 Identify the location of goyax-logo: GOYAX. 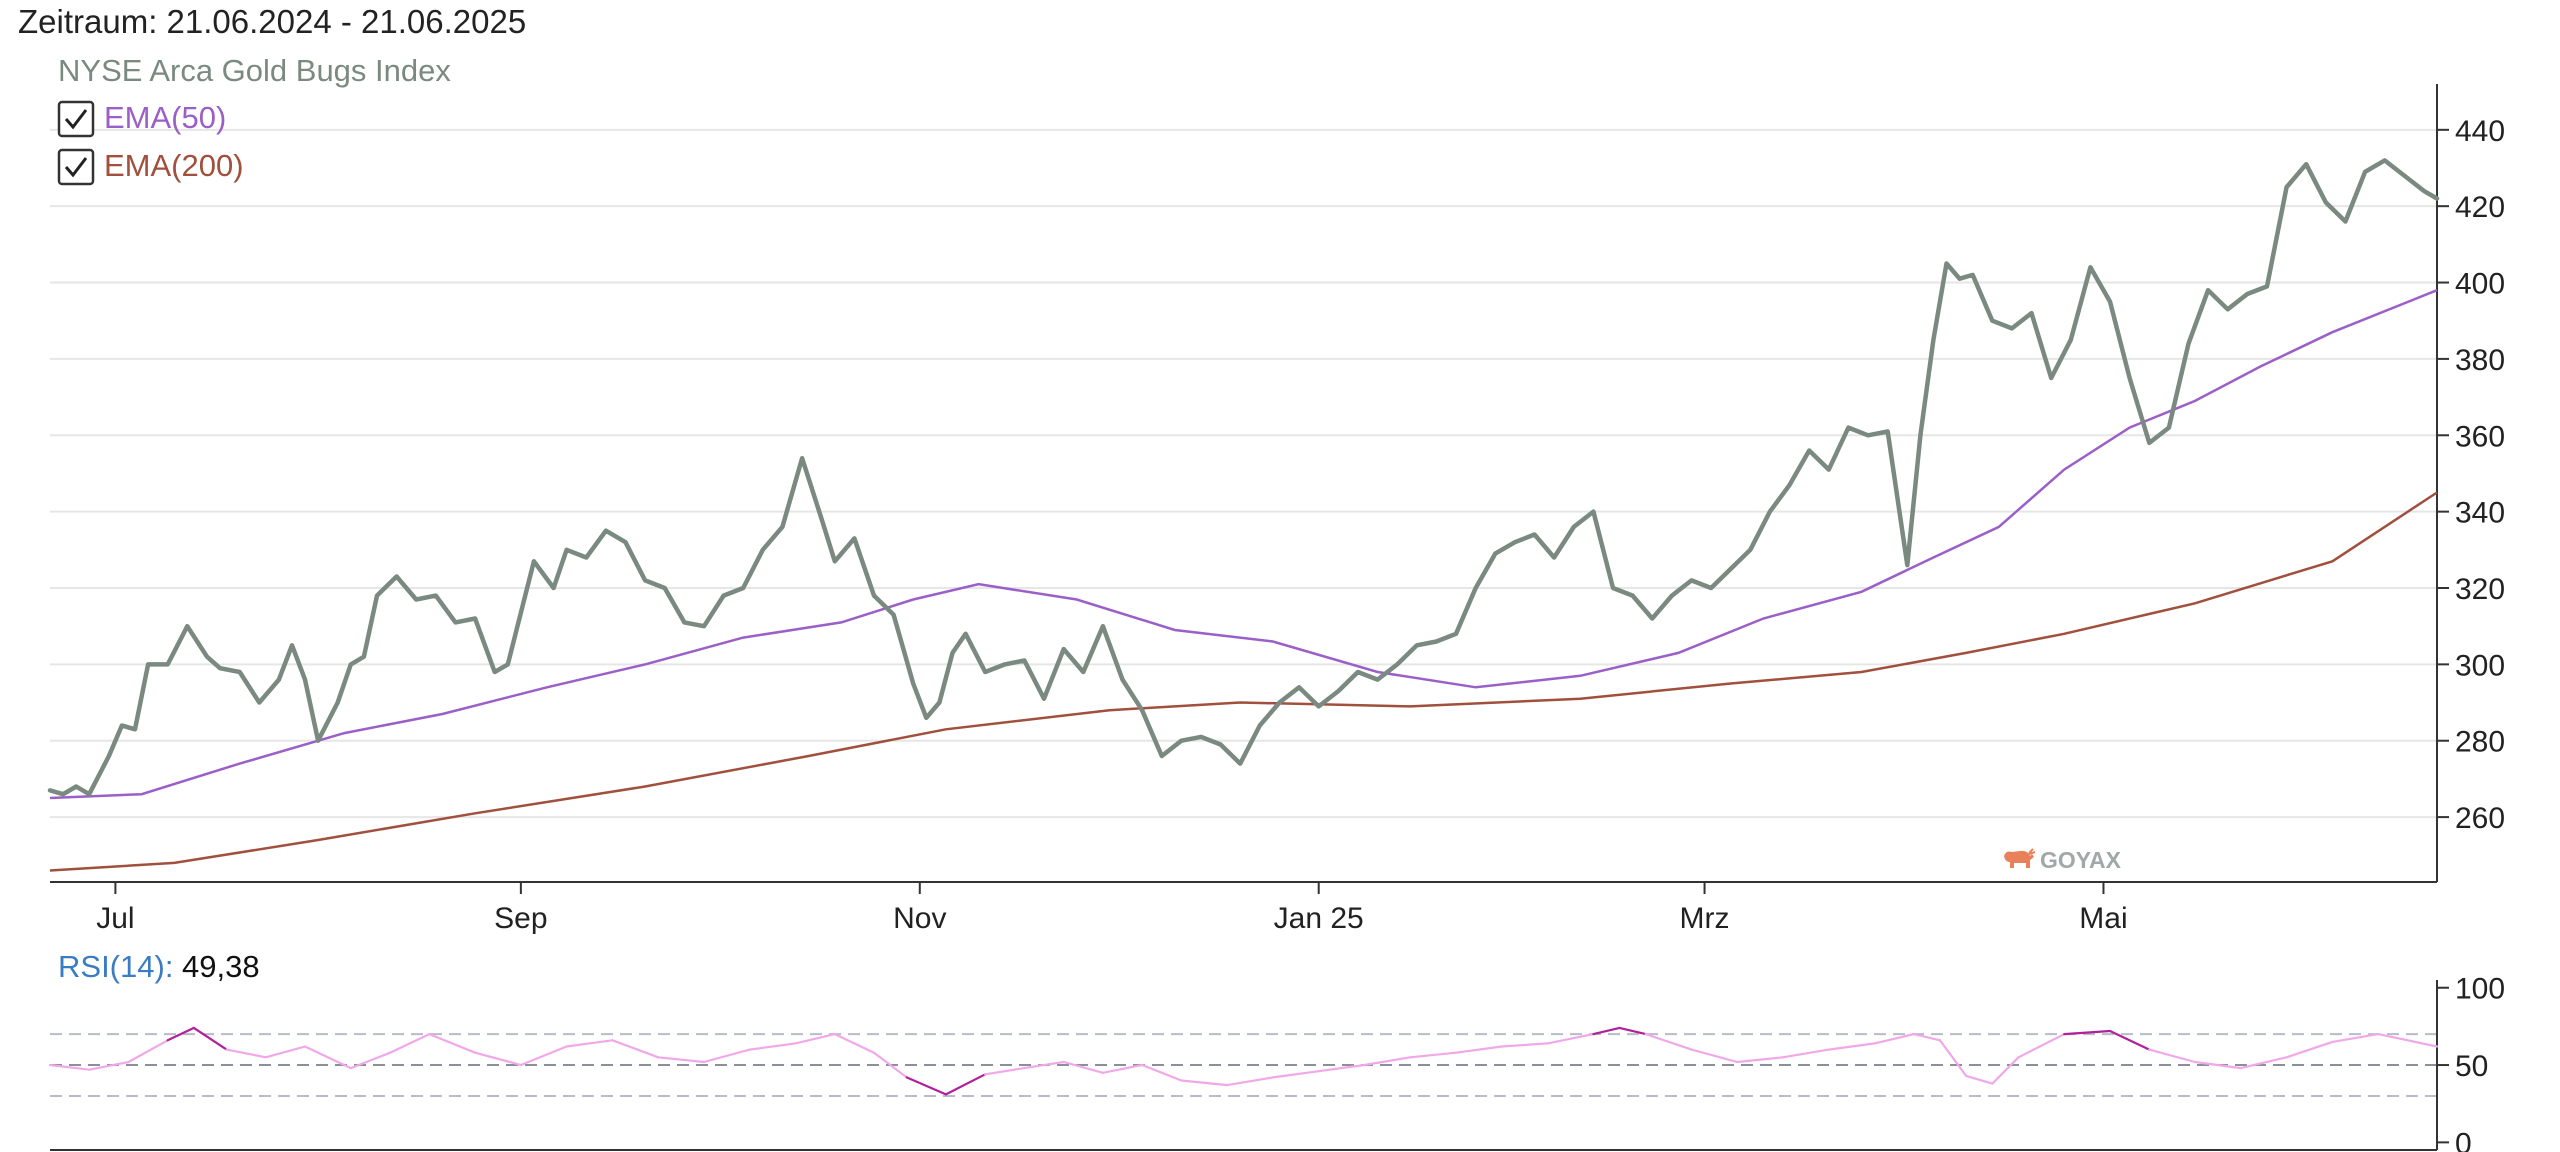
(2063, 860).